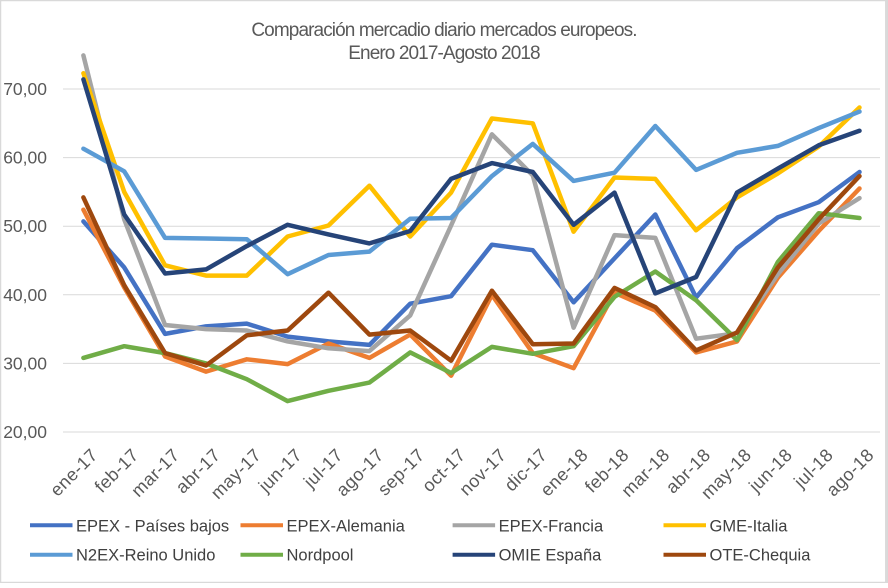 This screenshot has width=888, height=588. Describe the element at coordinates (145, 556) in the screenshot. I see `svg-text: N2EX-Reino Unido` at that location.